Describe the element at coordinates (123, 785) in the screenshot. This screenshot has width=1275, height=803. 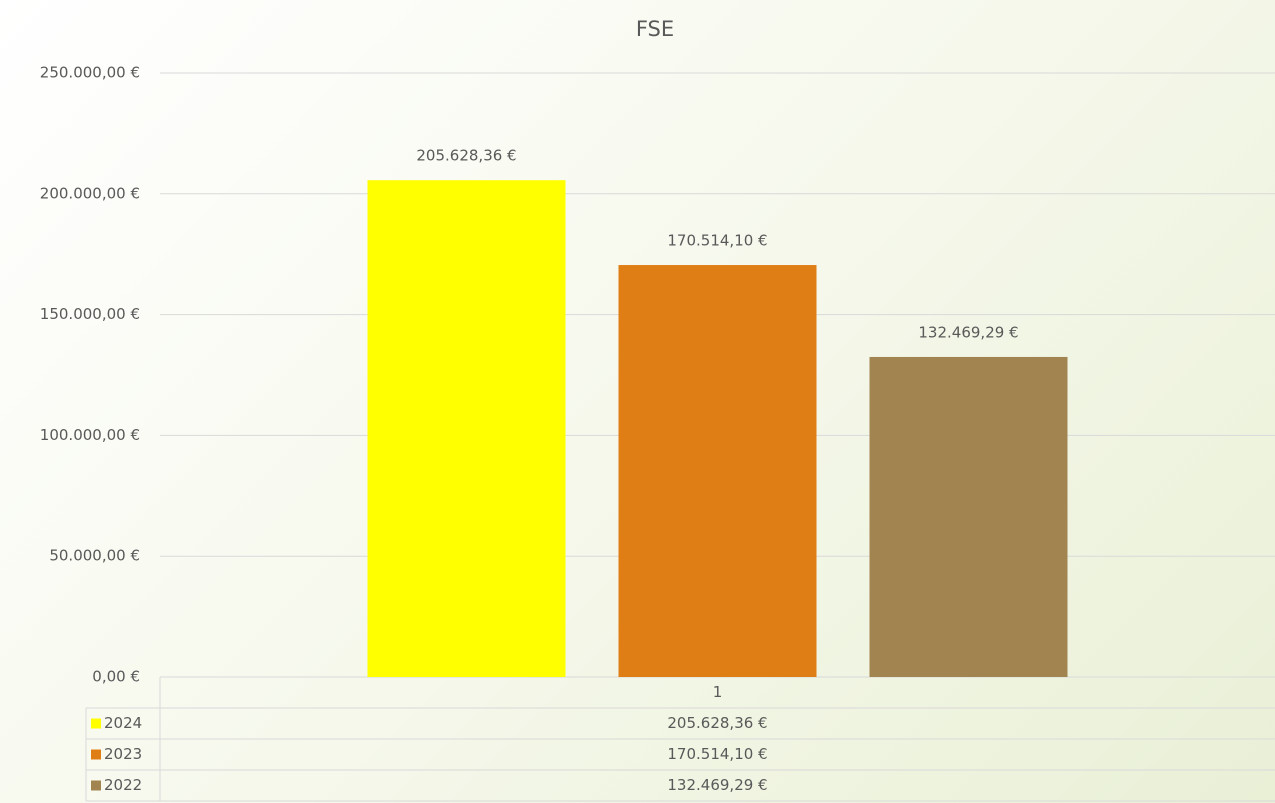
I see `legend-label: 2022` at that location.